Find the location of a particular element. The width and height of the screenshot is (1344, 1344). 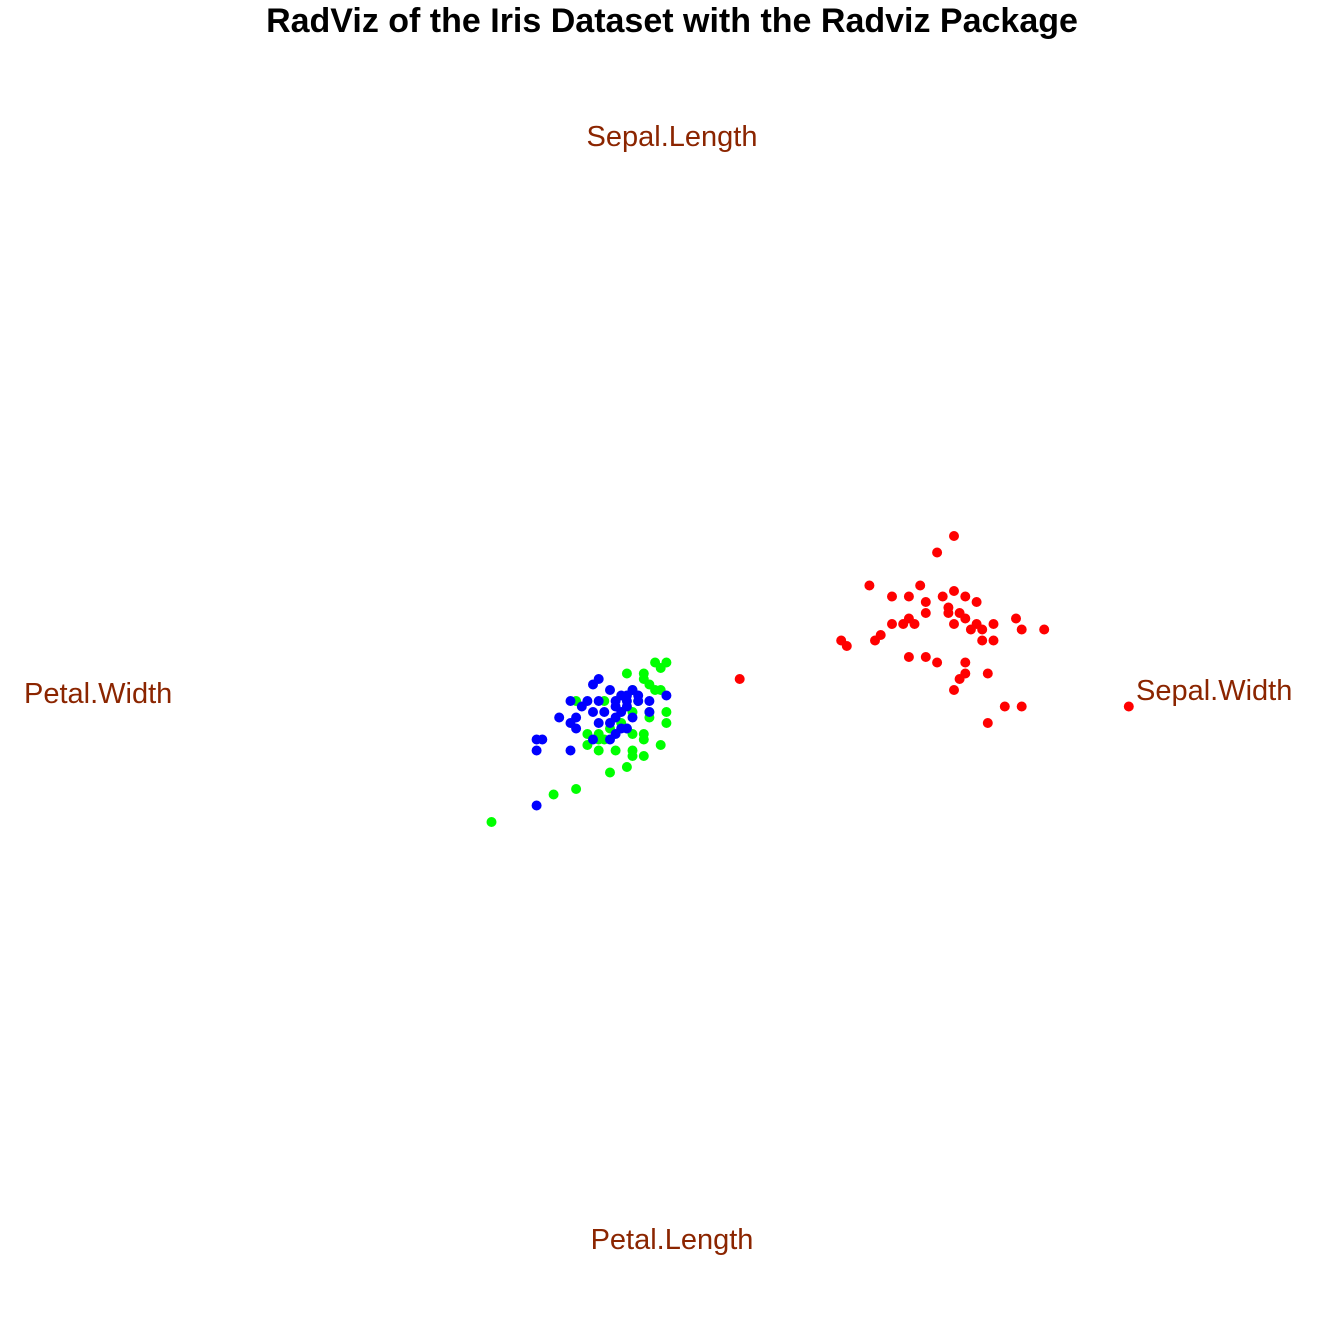

anchor-label-sepal-length: Sepal.Length is located at coordinates (672, 137).